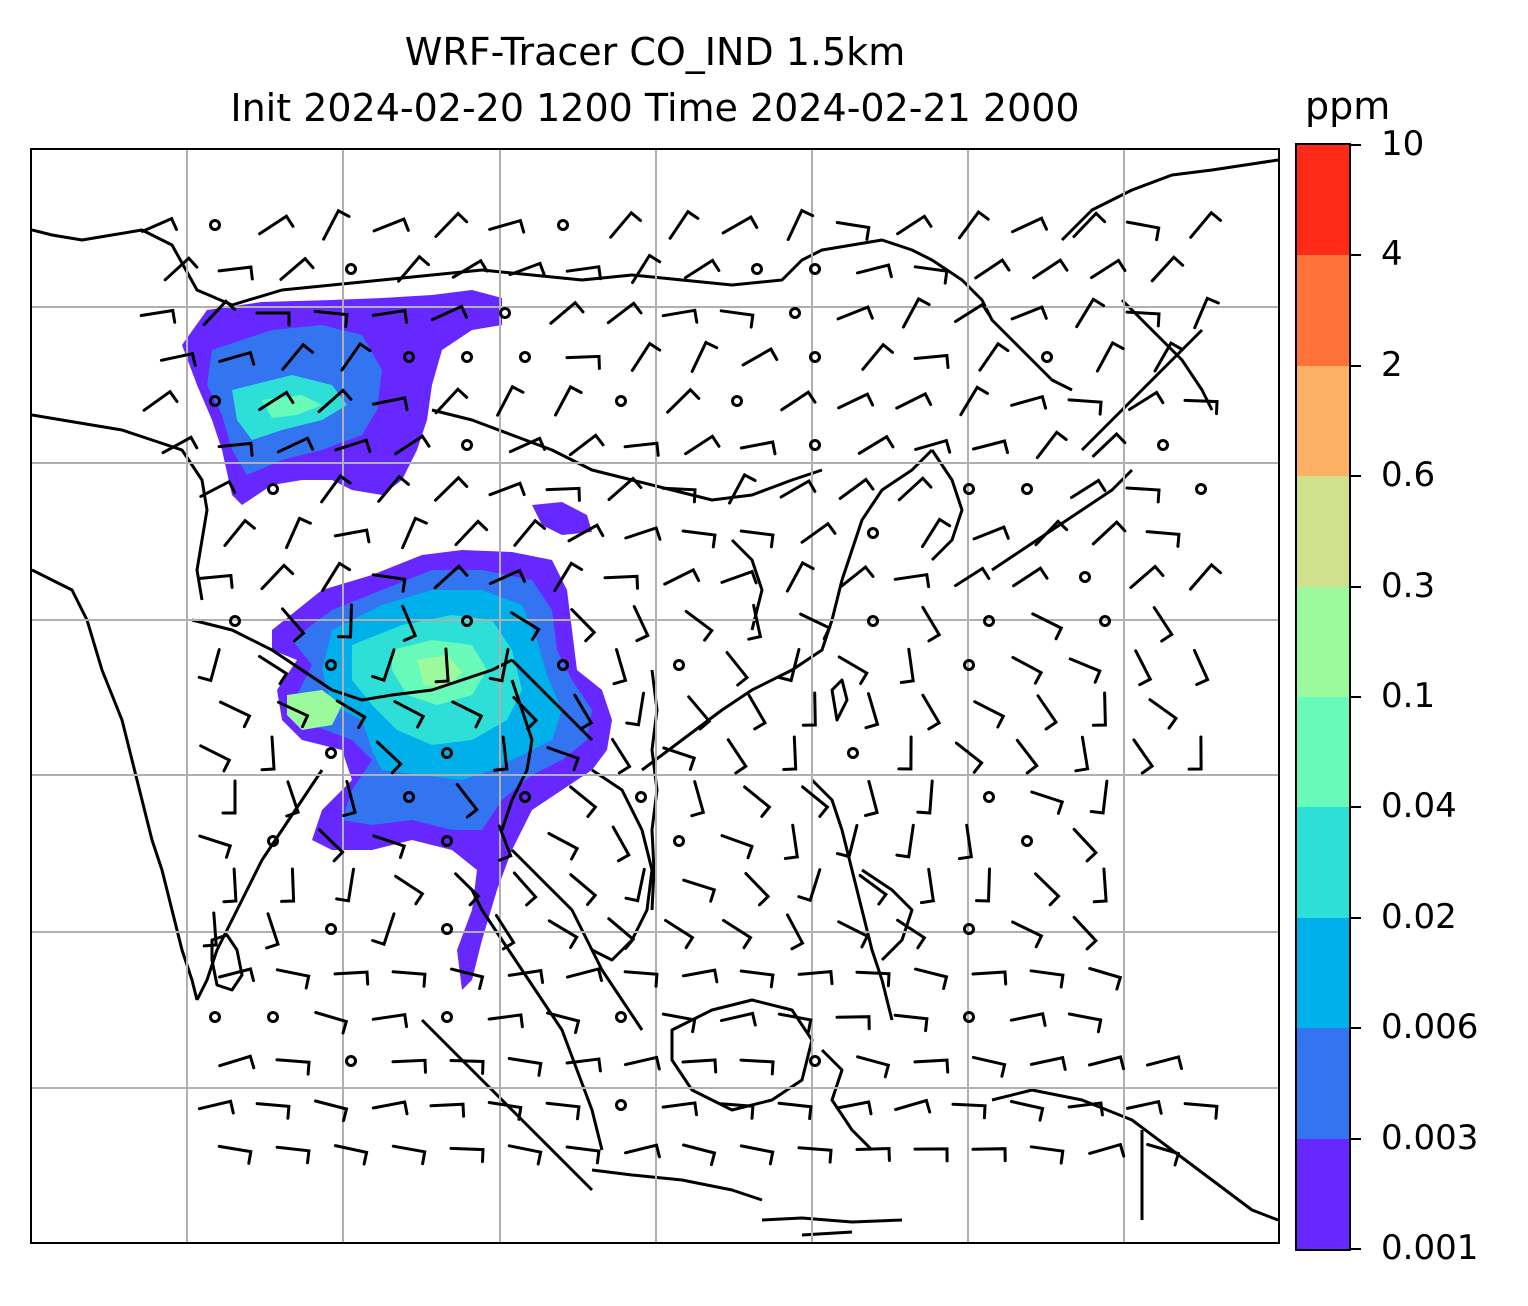 The width and height of the screenshot is (1528, 1306). What do you see at coordinates (1430, 1027) in the screenshot?
I see `colorbar-tick-label: 0.006` at bounding box center [1430, 1027].